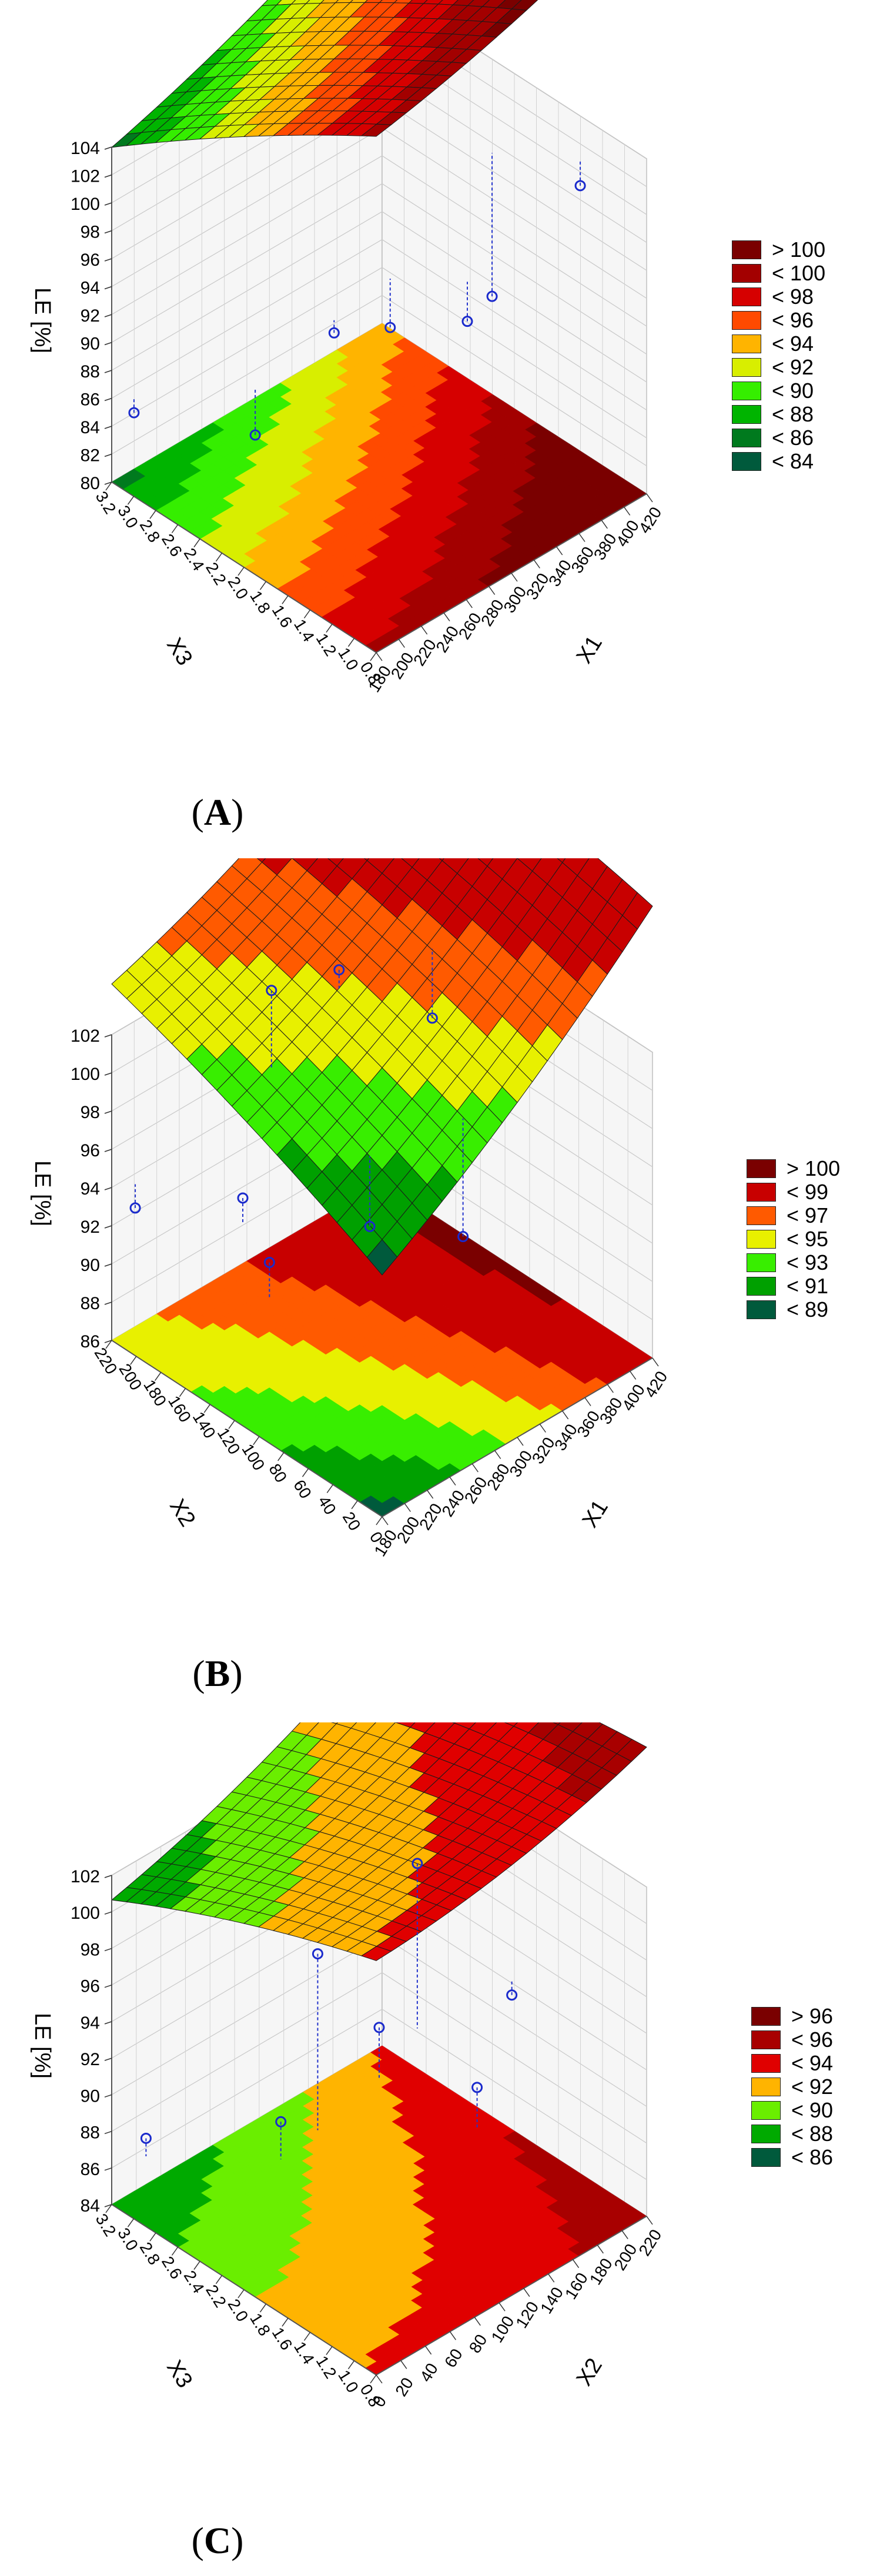 This screenshot has width=870, height=2576. I want to click on legend-item: < 95, so click(793, 1239).